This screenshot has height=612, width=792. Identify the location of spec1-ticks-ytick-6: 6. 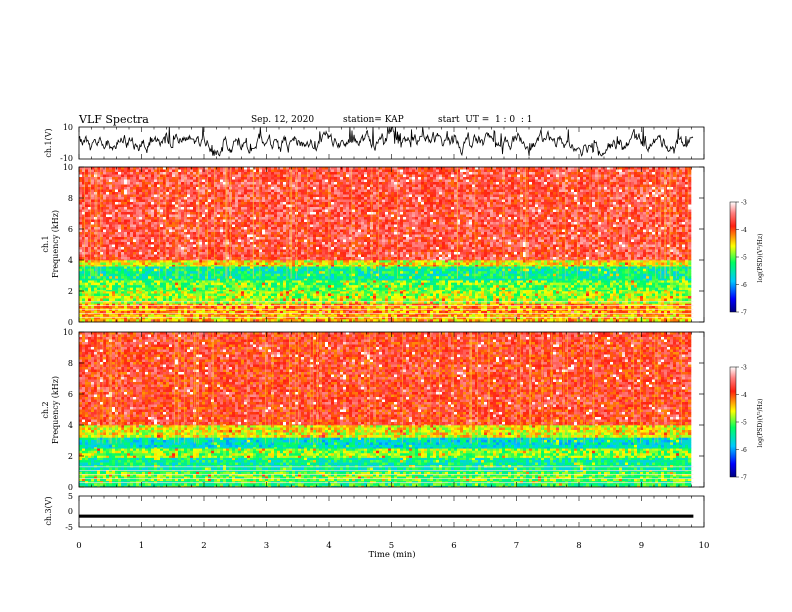
(70, 229).